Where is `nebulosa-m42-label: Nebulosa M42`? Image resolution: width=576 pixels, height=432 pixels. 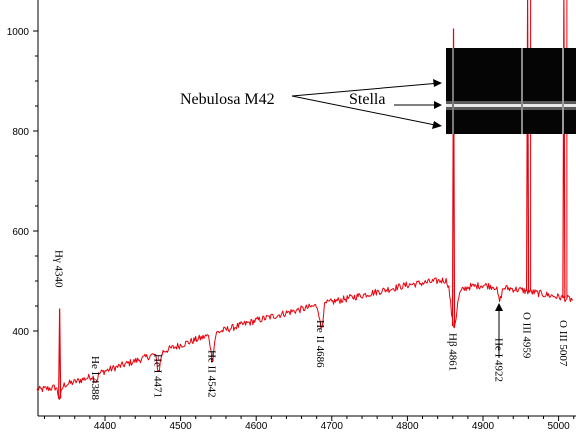
nebulosa-m42-label: Nebulosa M42 is located at coordinates (227, 99).